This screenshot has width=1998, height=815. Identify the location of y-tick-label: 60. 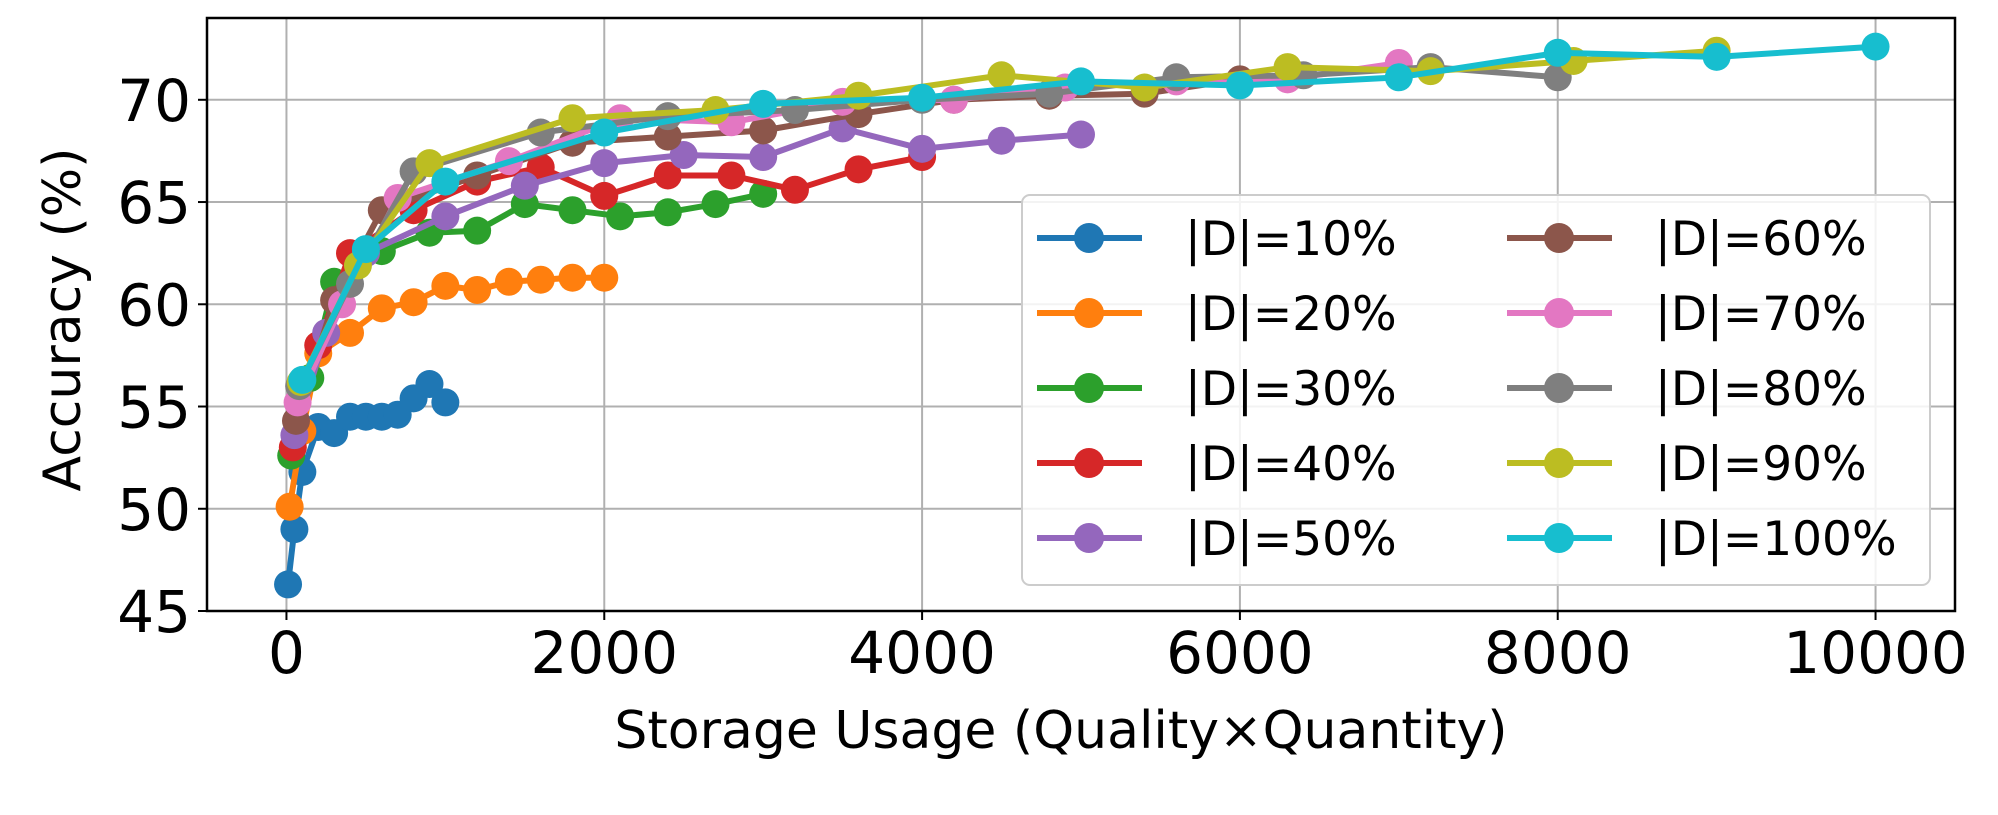
(154, 305).